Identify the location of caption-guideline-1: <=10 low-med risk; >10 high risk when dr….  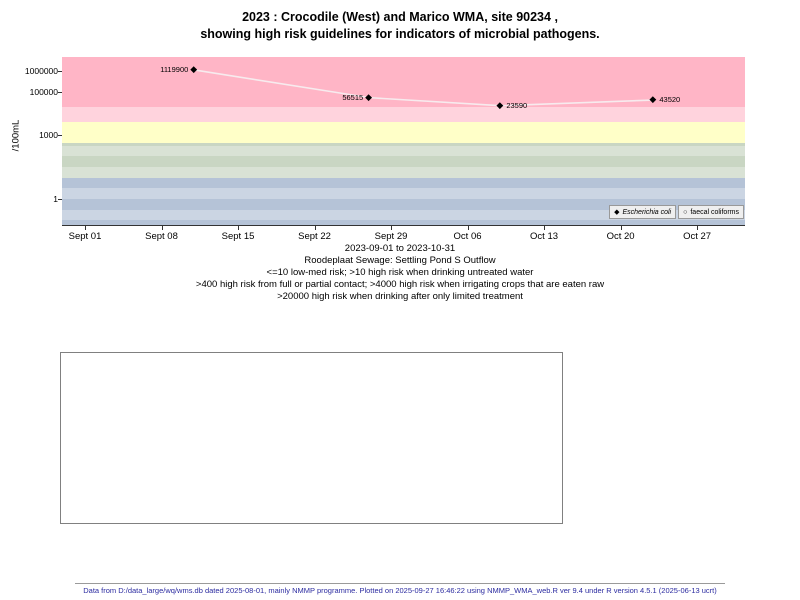
(400, 272).